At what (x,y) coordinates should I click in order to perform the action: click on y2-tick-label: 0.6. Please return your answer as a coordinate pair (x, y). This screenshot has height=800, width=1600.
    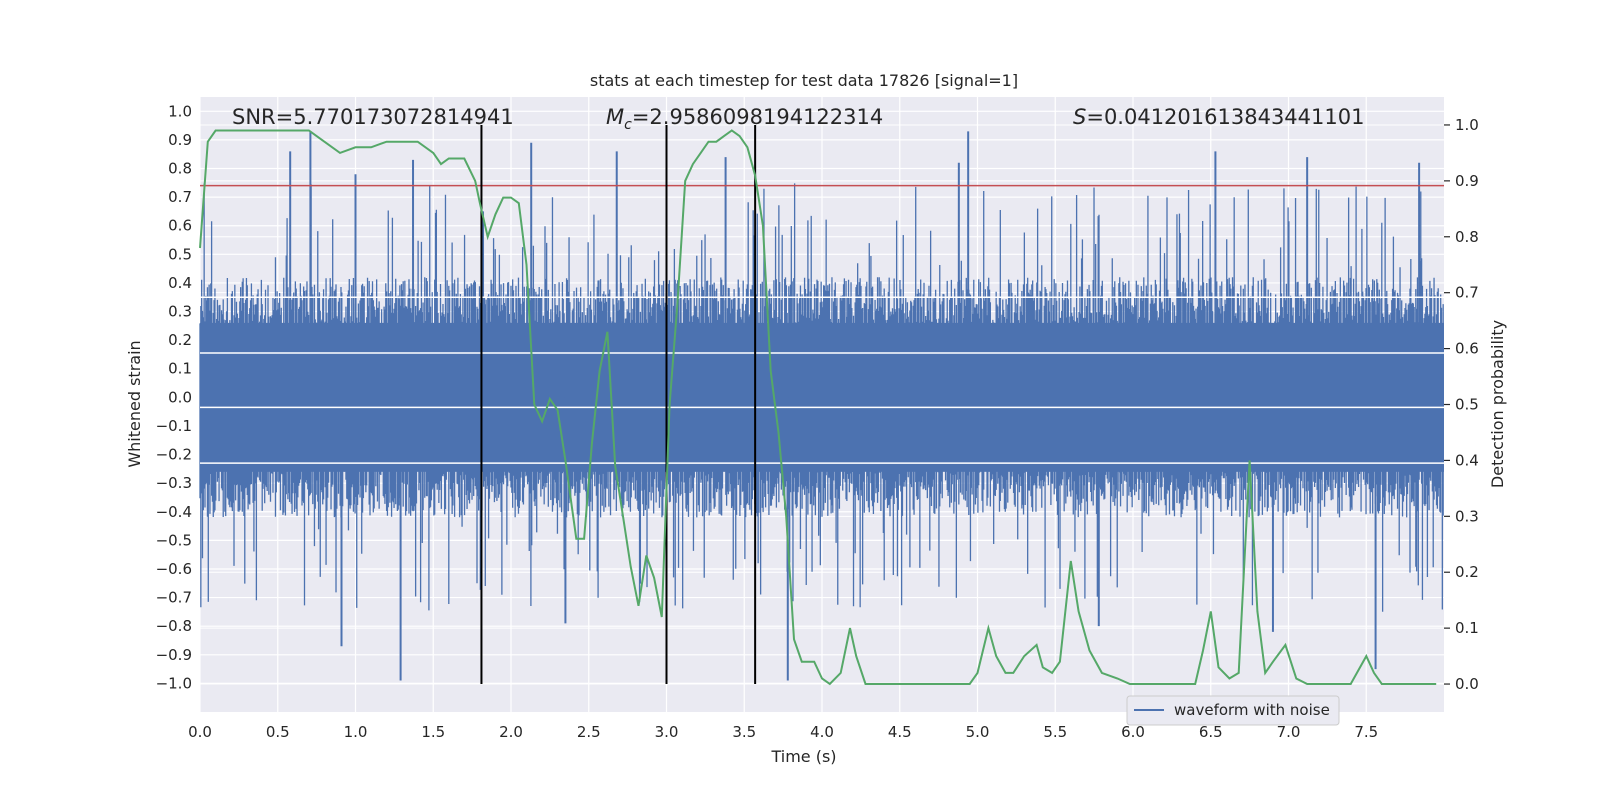
    Looking at the image, I should click on (1467, 349).